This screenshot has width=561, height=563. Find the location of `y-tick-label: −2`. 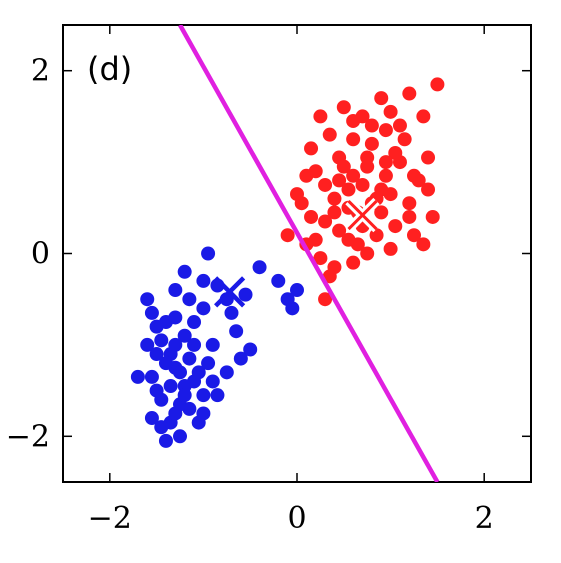

y-tick-label: −2 is located at coordinates (28, 436).